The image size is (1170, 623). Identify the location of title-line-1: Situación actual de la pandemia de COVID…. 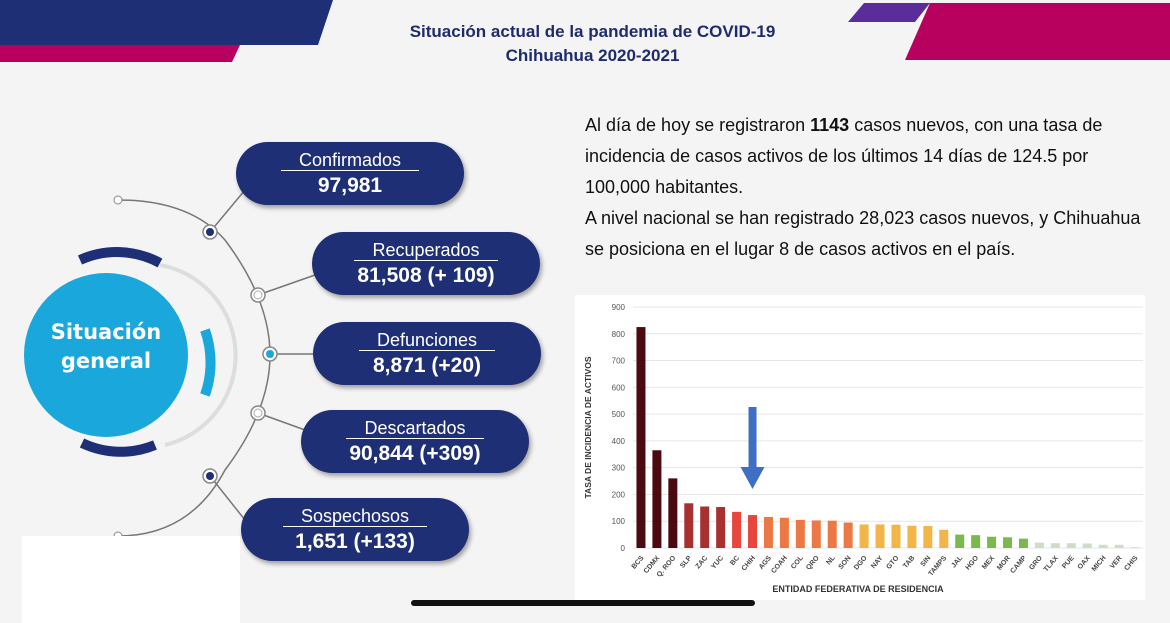
(592, 31).